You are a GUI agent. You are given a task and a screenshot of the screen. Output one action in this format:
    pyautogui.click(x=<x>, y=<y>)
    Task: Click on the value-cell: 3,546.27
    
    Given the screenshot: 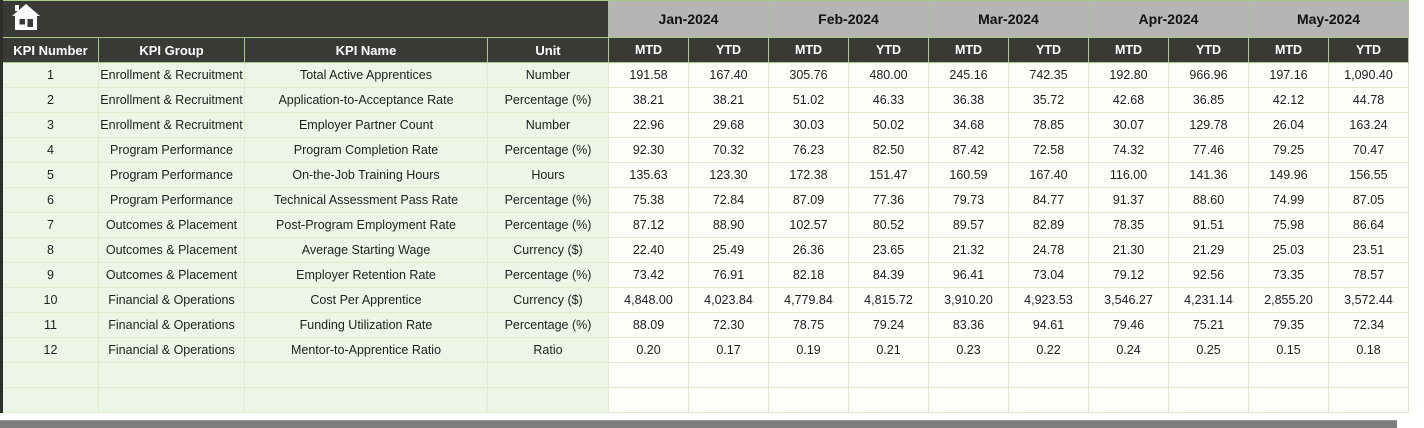 What is the action you would take?
    pyautogui.click(x=1128, y=300)
    